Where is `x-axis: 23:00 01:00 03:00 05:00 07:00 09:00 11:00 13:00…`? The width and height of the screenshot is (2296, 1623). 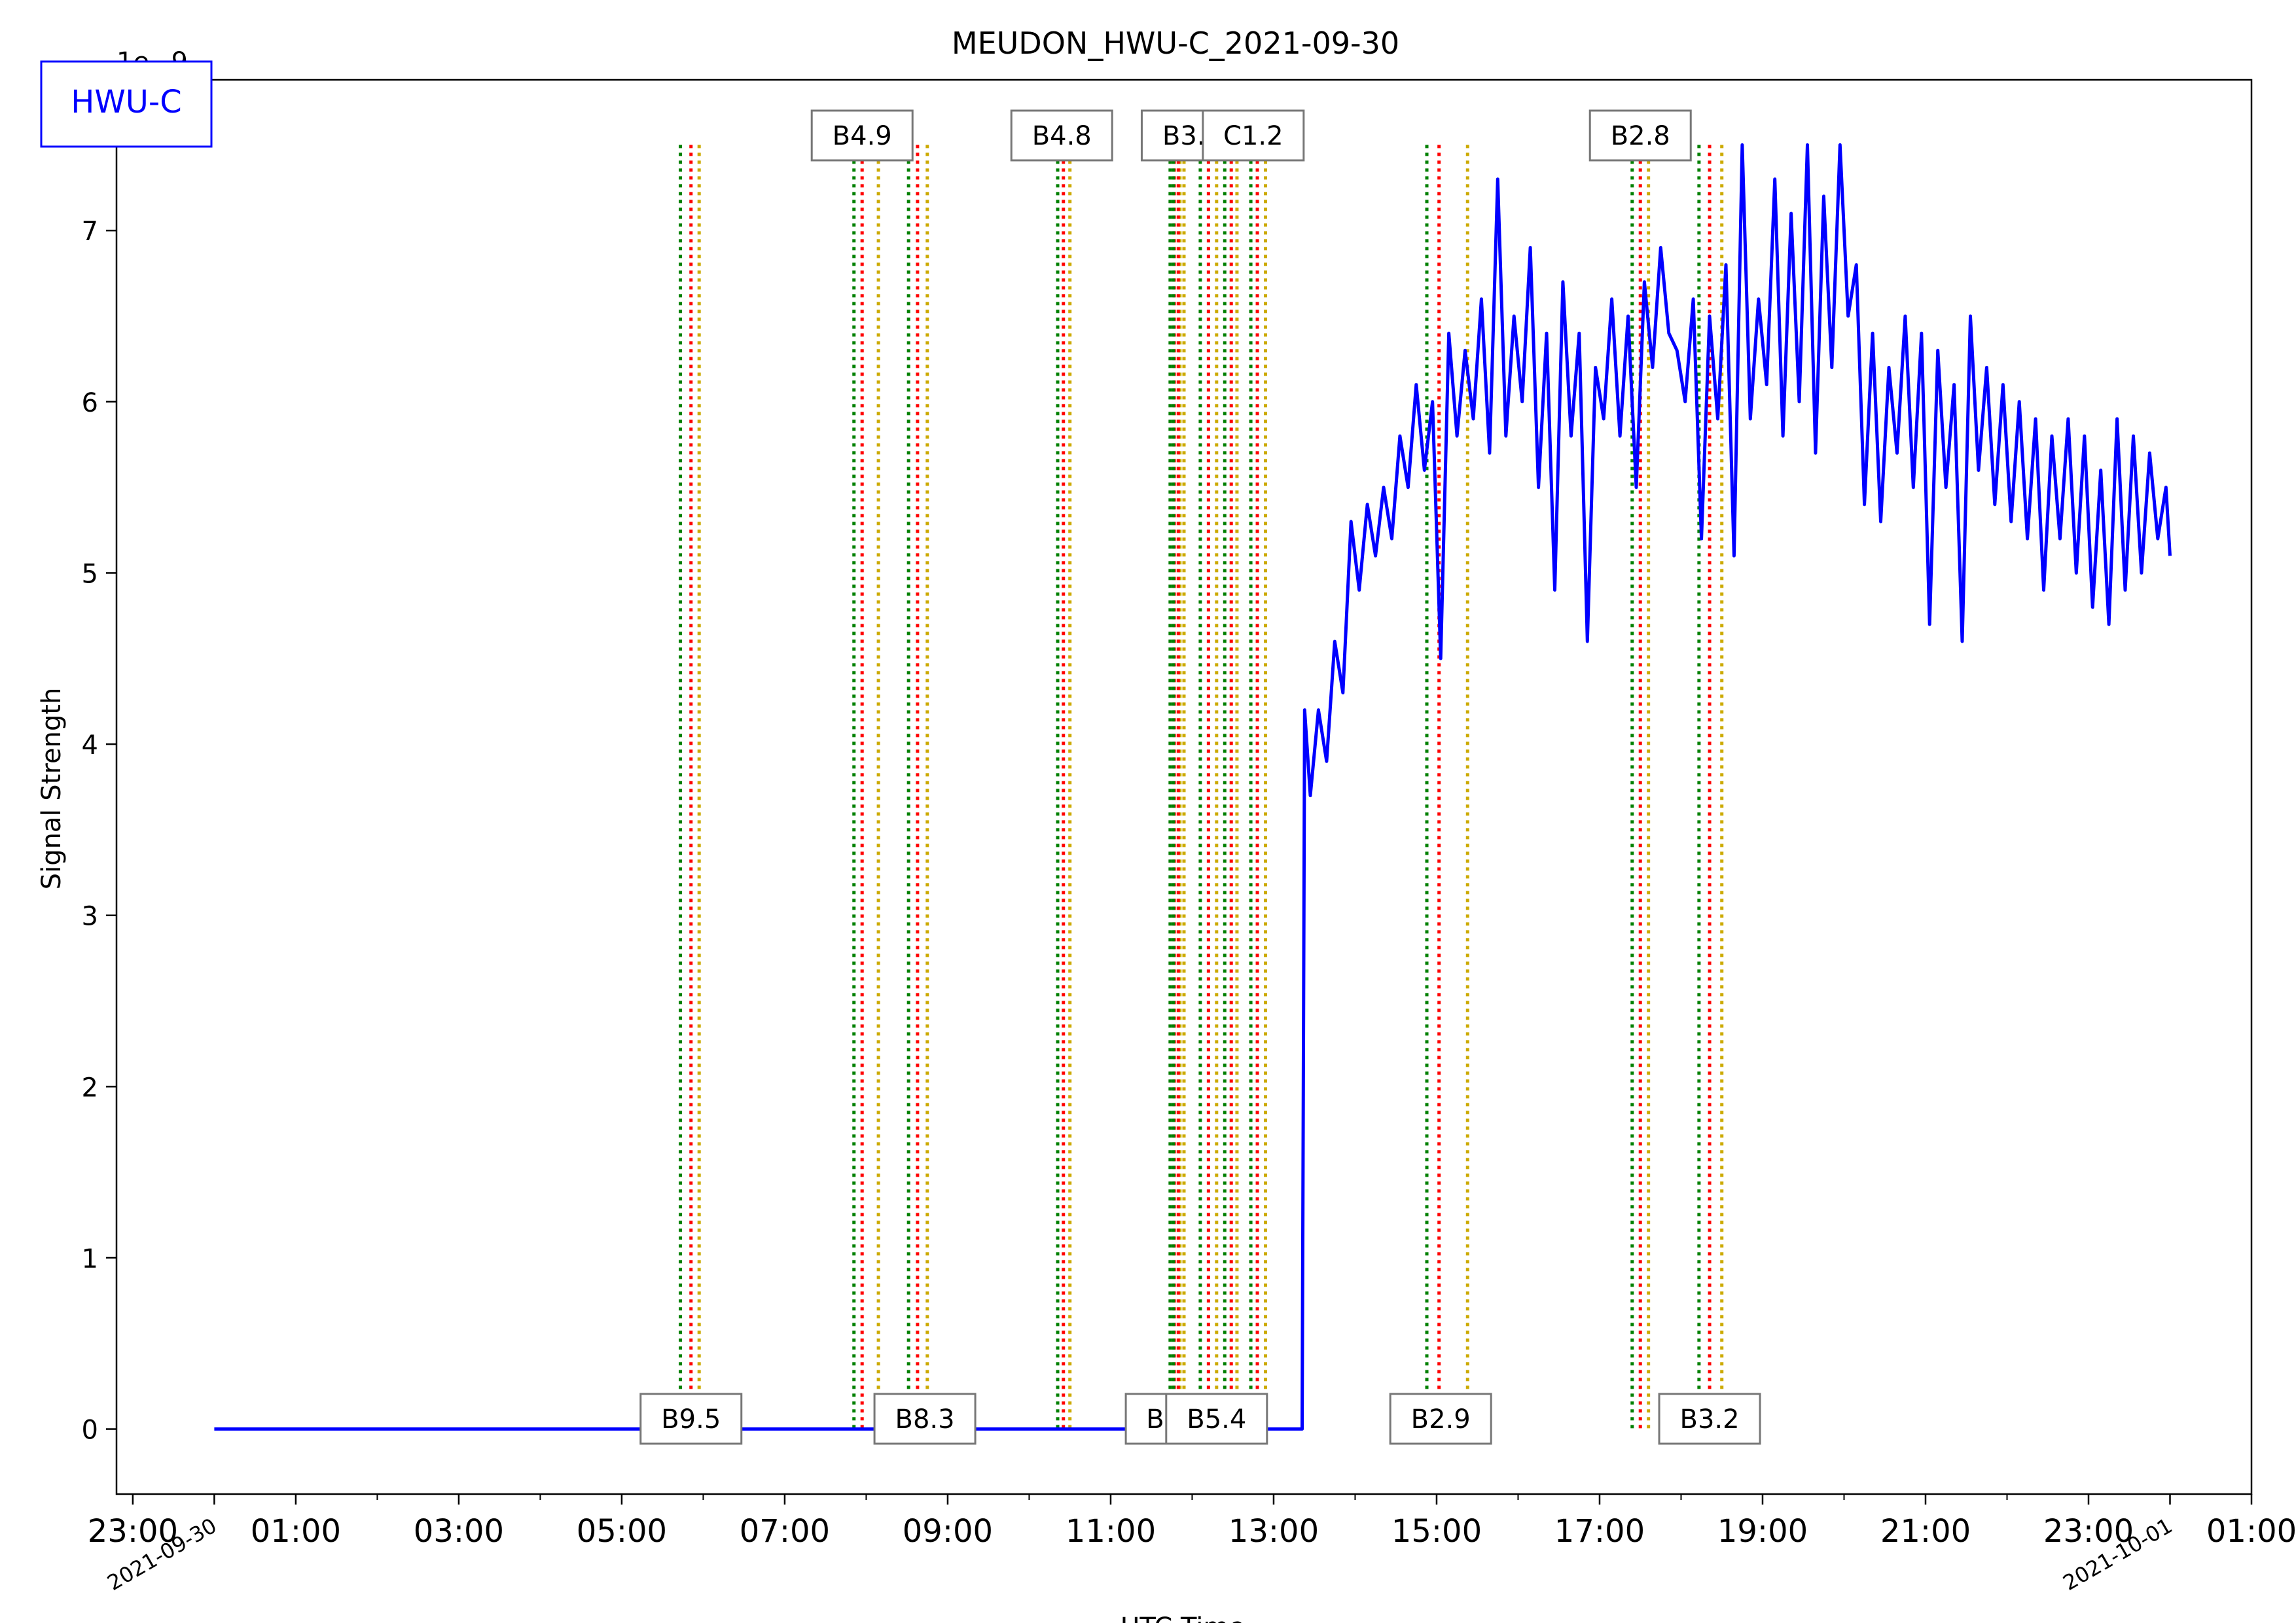
x-axis: 23:00 01:00 03:00 05:00 07:00 09:00 11:00 13:00… is located at coordinates (1192, 1545).